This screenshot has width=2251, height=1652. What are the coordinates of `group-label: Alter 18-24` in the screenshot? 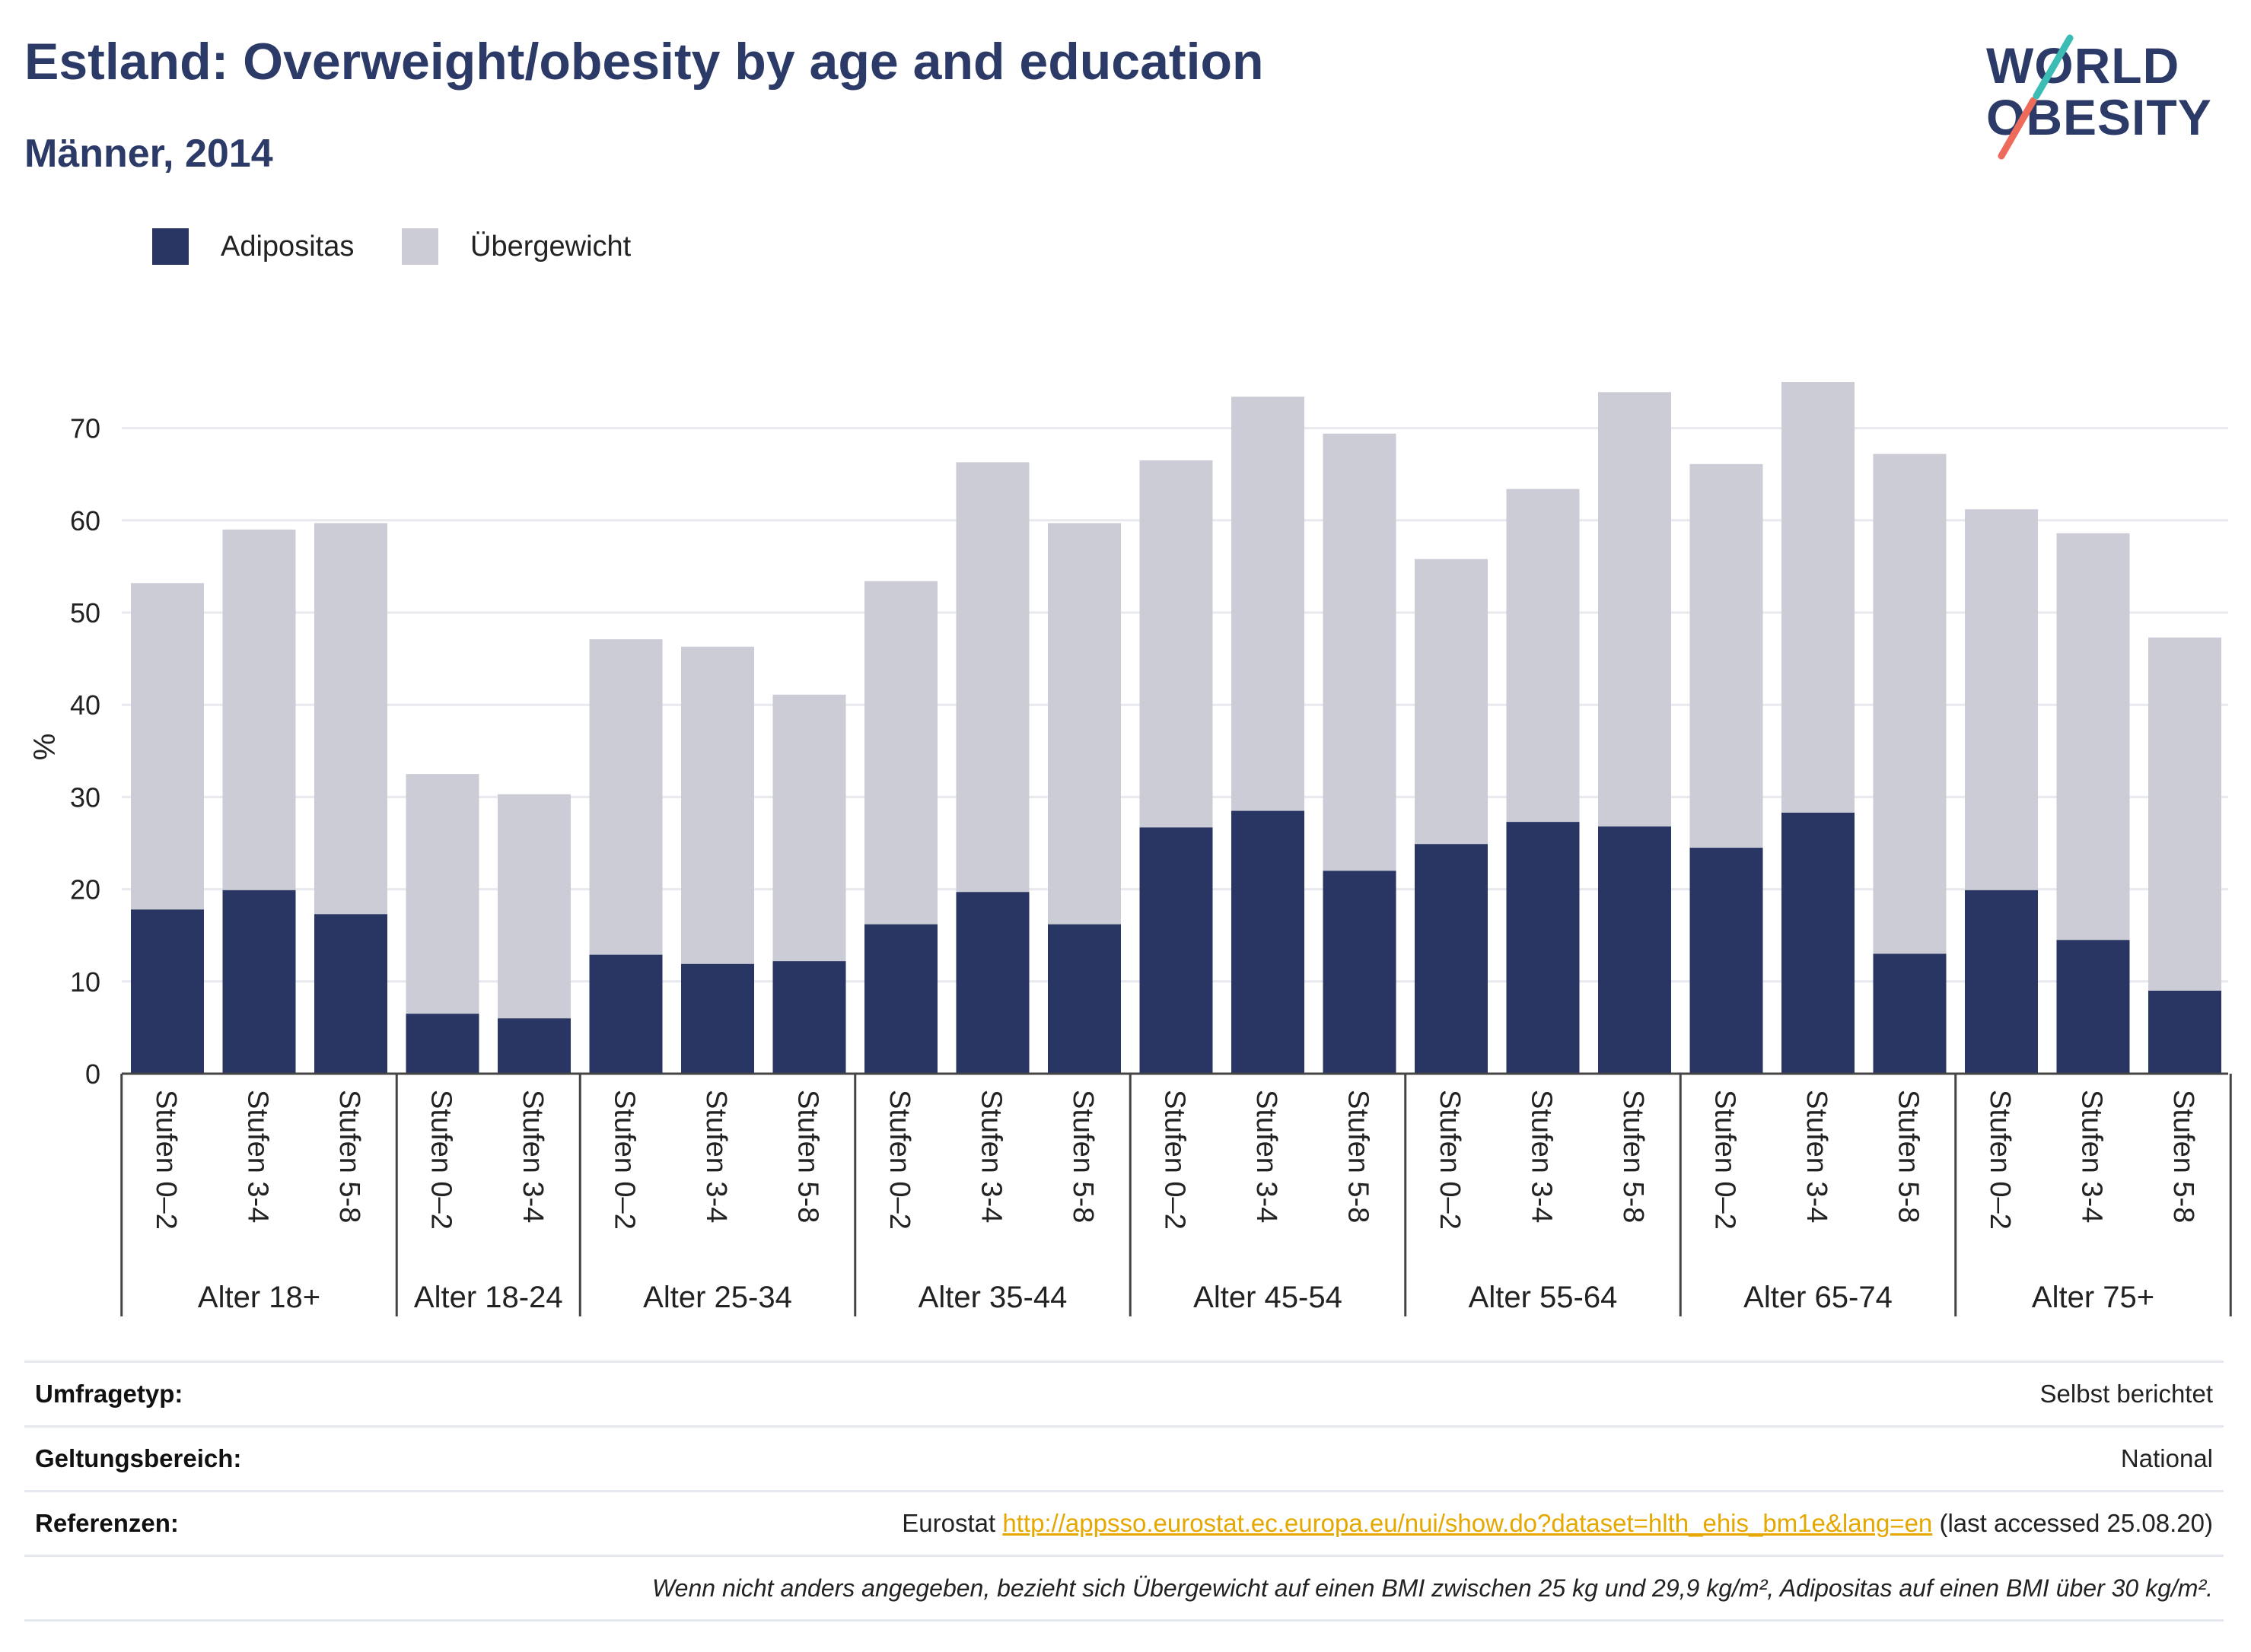 It's located at (488, 1297).